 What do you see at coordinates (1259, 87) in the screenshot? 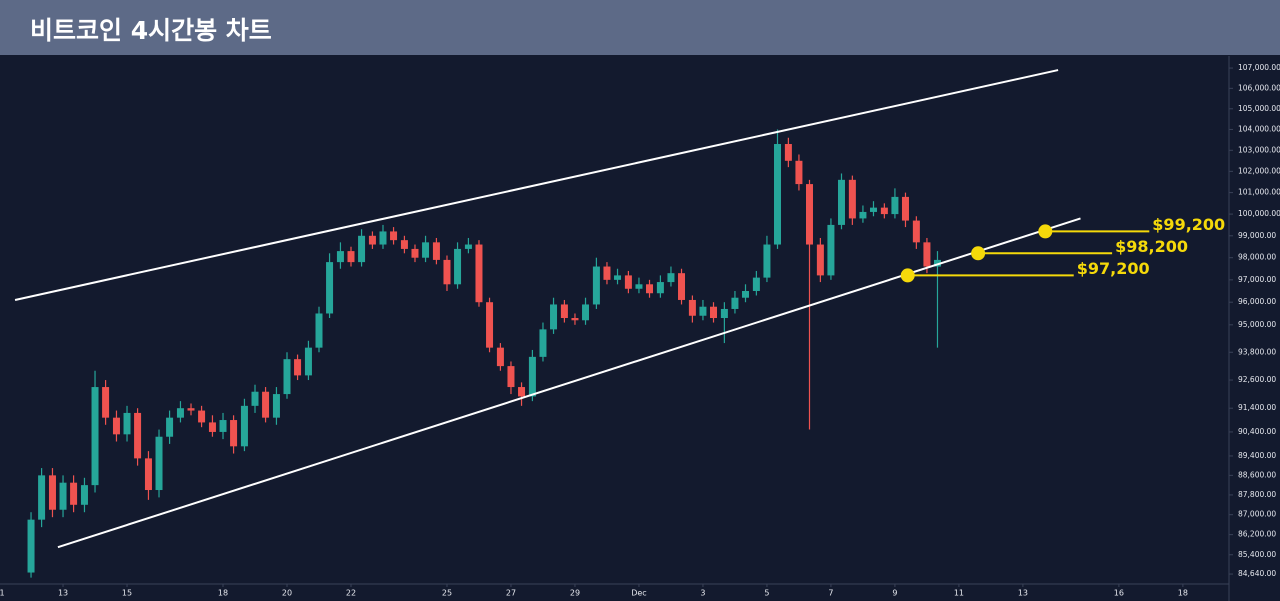
I see `y-tick-label: 106,000.00` at bounding box center [1259, 87].